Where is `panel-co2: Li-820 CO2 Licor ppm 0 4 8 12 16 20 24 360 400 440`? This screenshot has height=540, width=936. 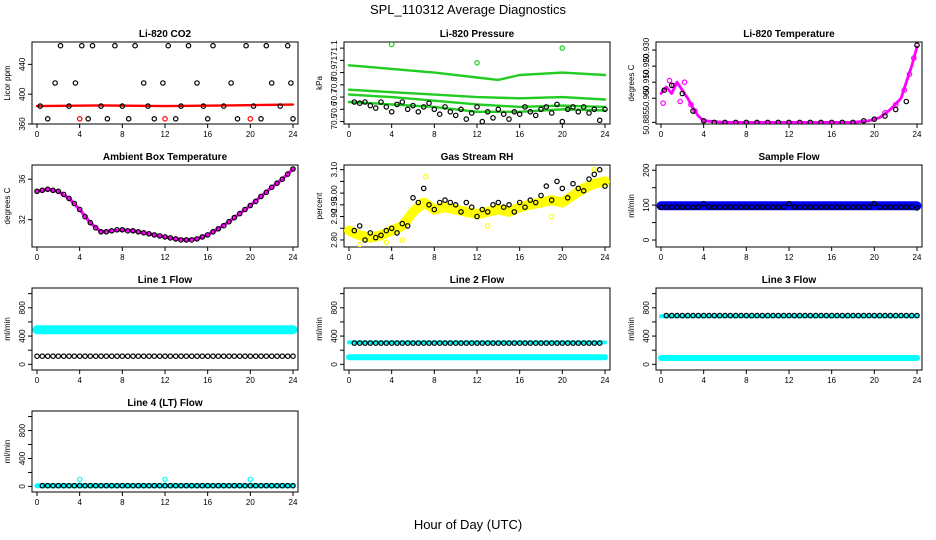
panel-co2: Li-820 CO2 Licor ppm 0 4 8 12 16 20 24 360 400 440 is located at coordinates (151, 84).